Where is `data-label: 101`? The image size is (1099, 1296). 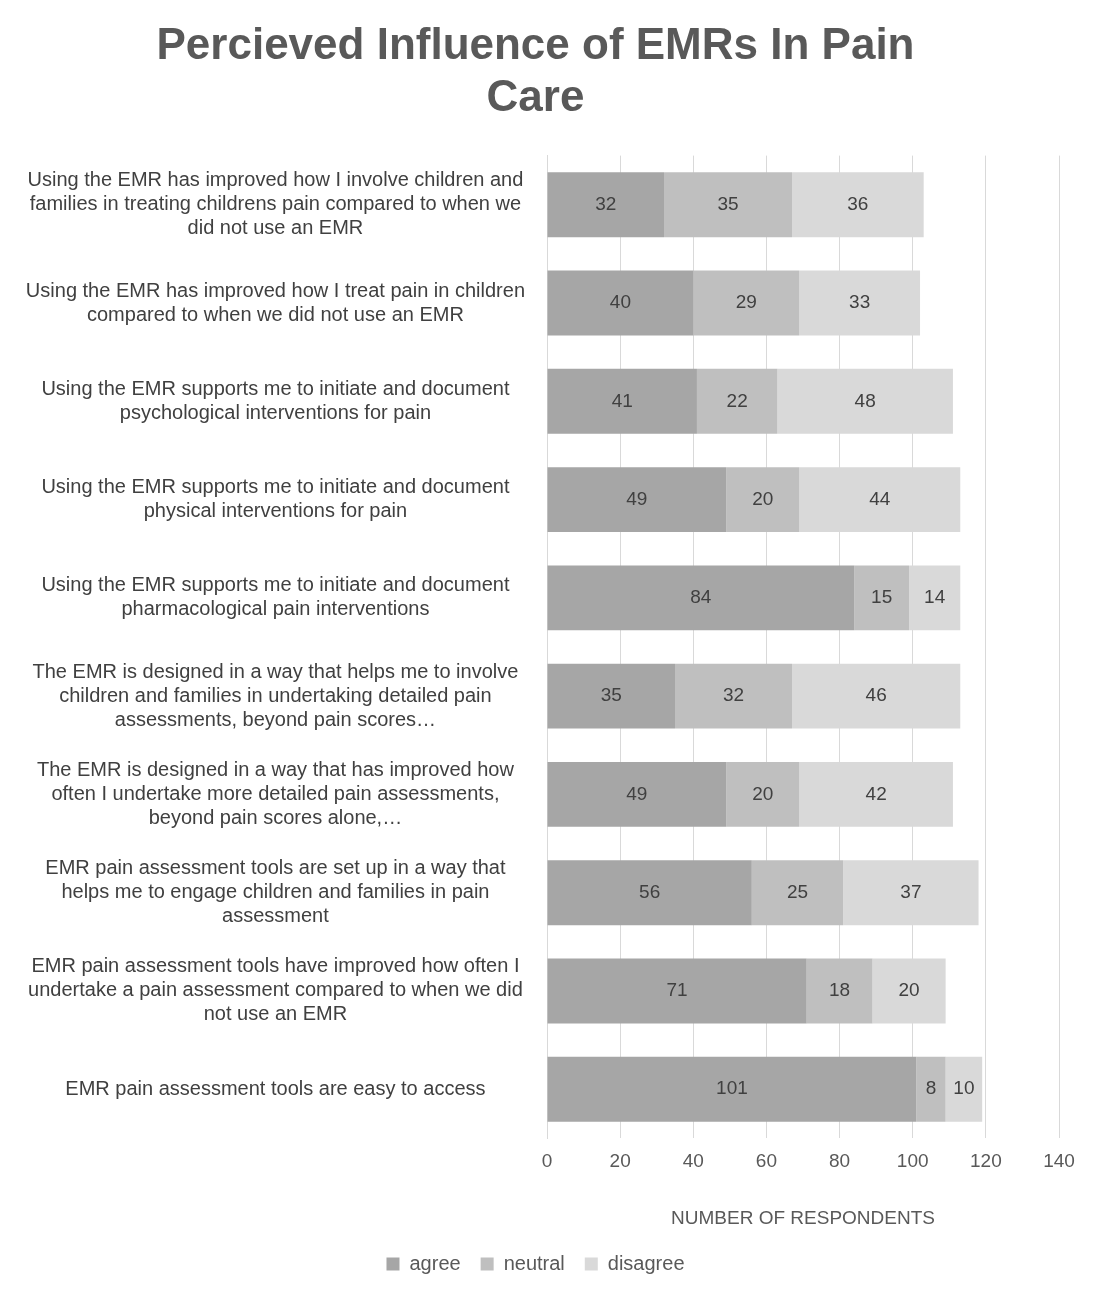 data-label: 101 is located at coordinates (732, 1088).